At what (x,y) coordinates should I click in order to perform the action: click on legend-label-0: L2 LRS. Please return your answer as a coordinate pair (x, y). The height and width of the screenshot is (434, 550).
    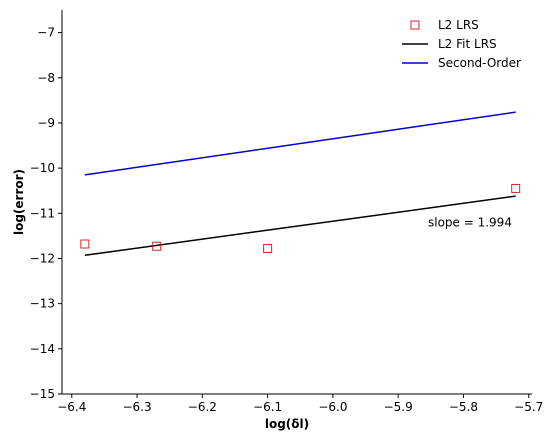
    Looking at the image, I should click on (458, 25).